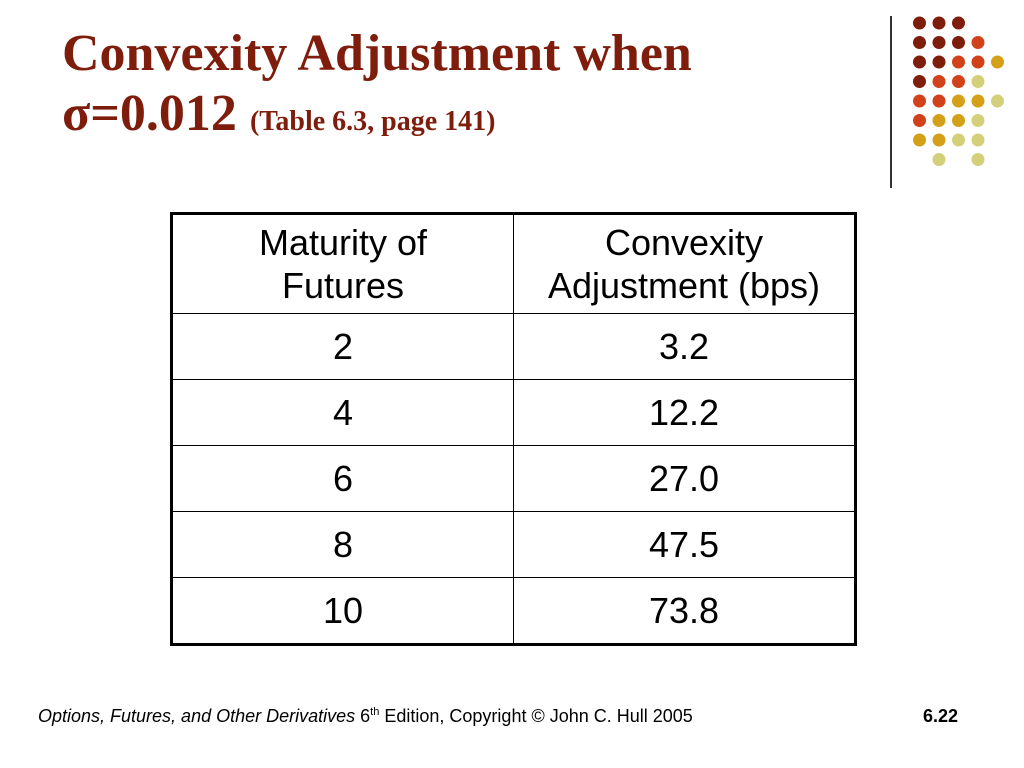  What do you see at coordinates (372, 121) in the screenshot?
I see `table-reference: (Table 6.3, page 141)` at bounding box center [372, 121].